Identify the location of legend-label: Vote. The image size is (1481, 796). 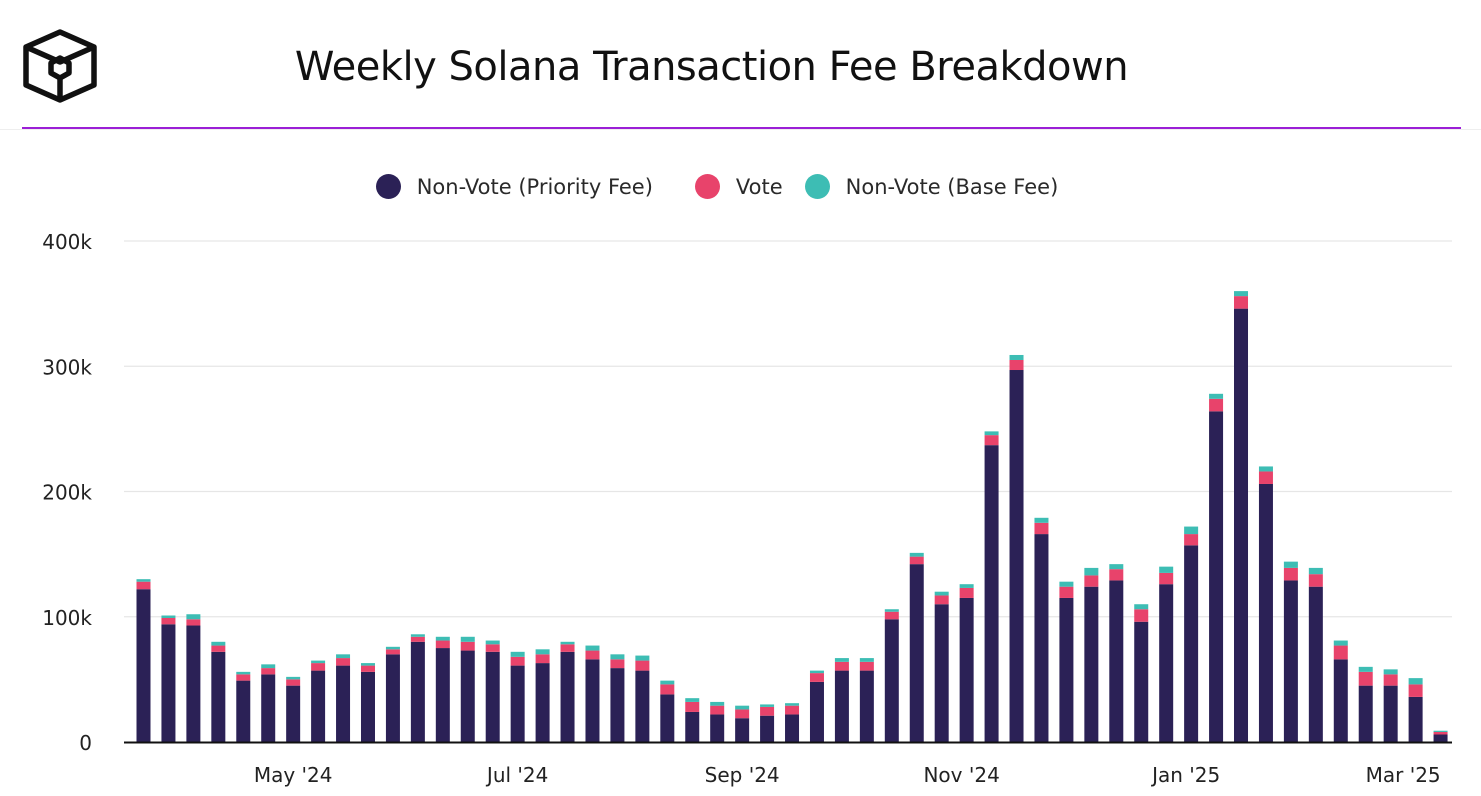
(759, 186).